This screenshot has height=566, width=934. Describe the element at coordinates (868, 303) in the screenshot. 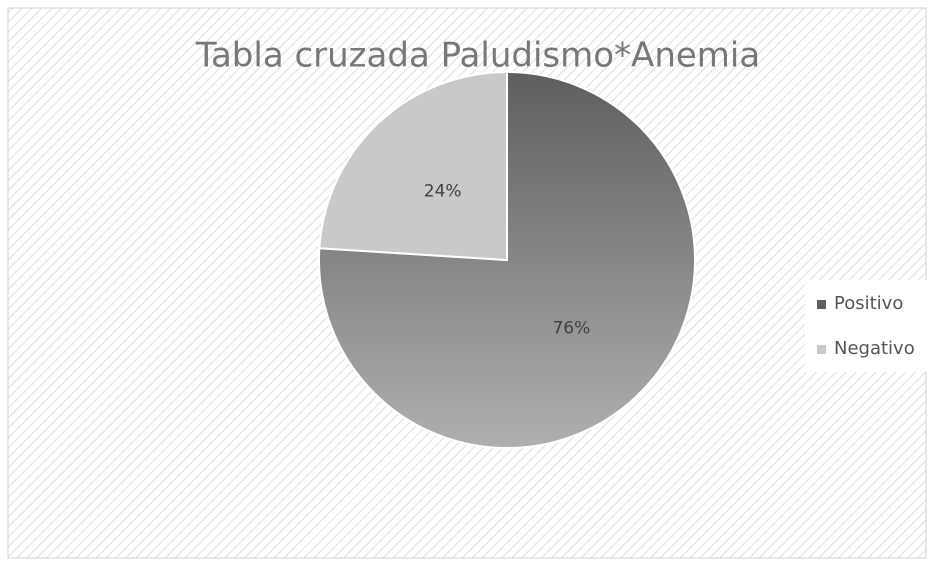

I see `legend-label: Positivo` at that location.